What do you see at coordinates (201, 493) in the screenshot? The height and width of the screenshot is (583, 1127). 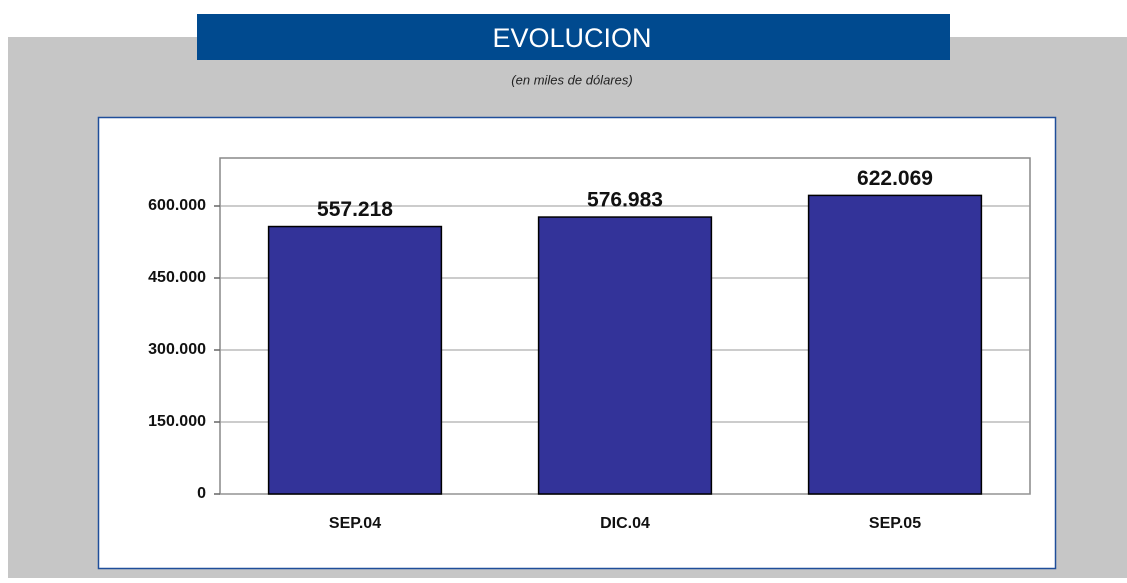 I see `y-tick-label: 0` at bounding box center [201, 493].